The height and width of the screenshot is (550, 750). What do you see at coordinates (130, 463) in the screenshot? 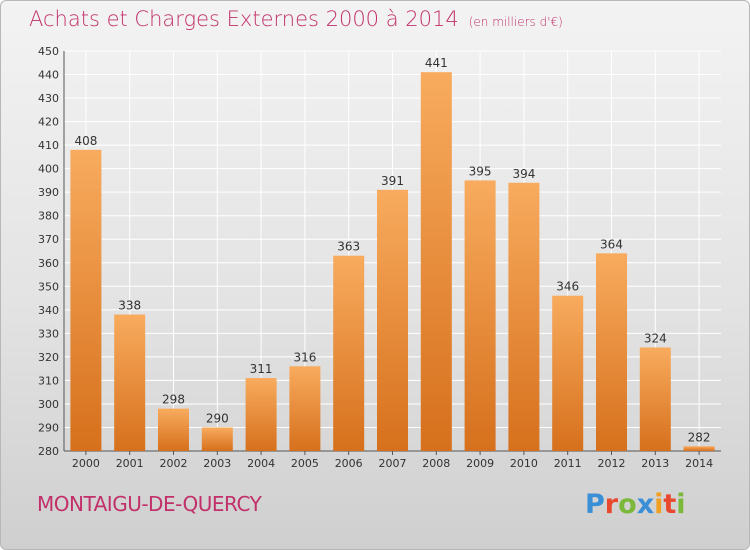
I see `x-tick-label-2001: 2001` at bounding box center [130, 463].